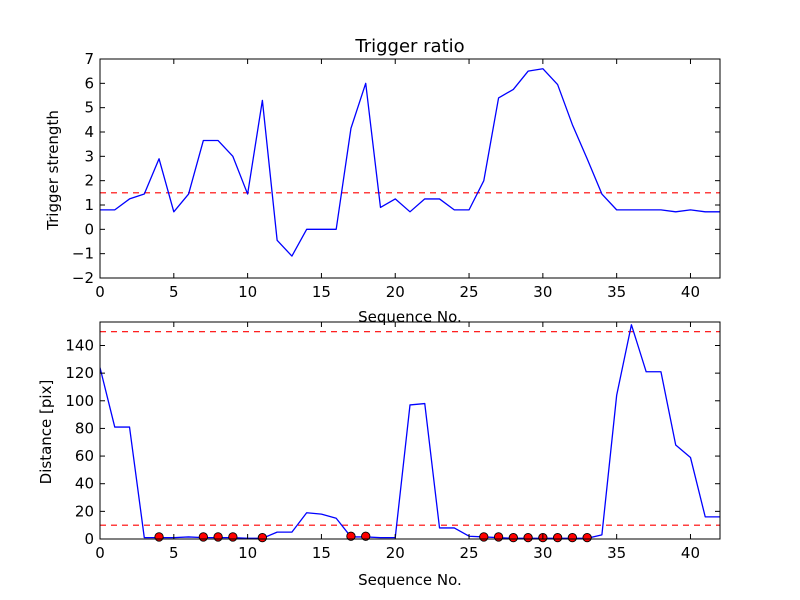 The width and height of the screenshot is (800, 600). Describe the element at coordinates (83, 278) in the screenshot. I see `y-tick-label: −2` at that location.